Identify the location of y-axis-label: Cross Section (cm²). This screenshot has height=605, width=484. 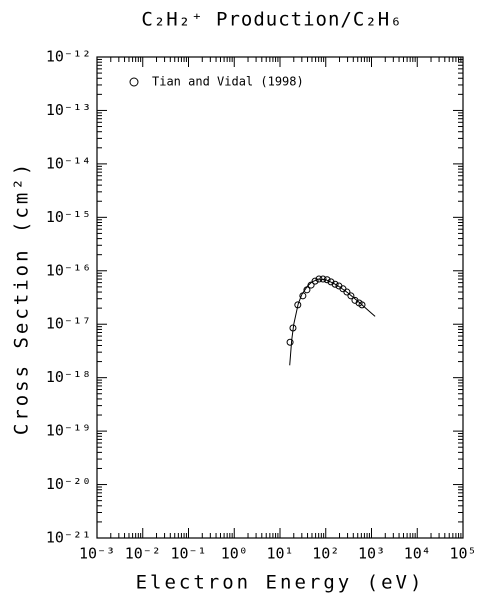
(22, 298).